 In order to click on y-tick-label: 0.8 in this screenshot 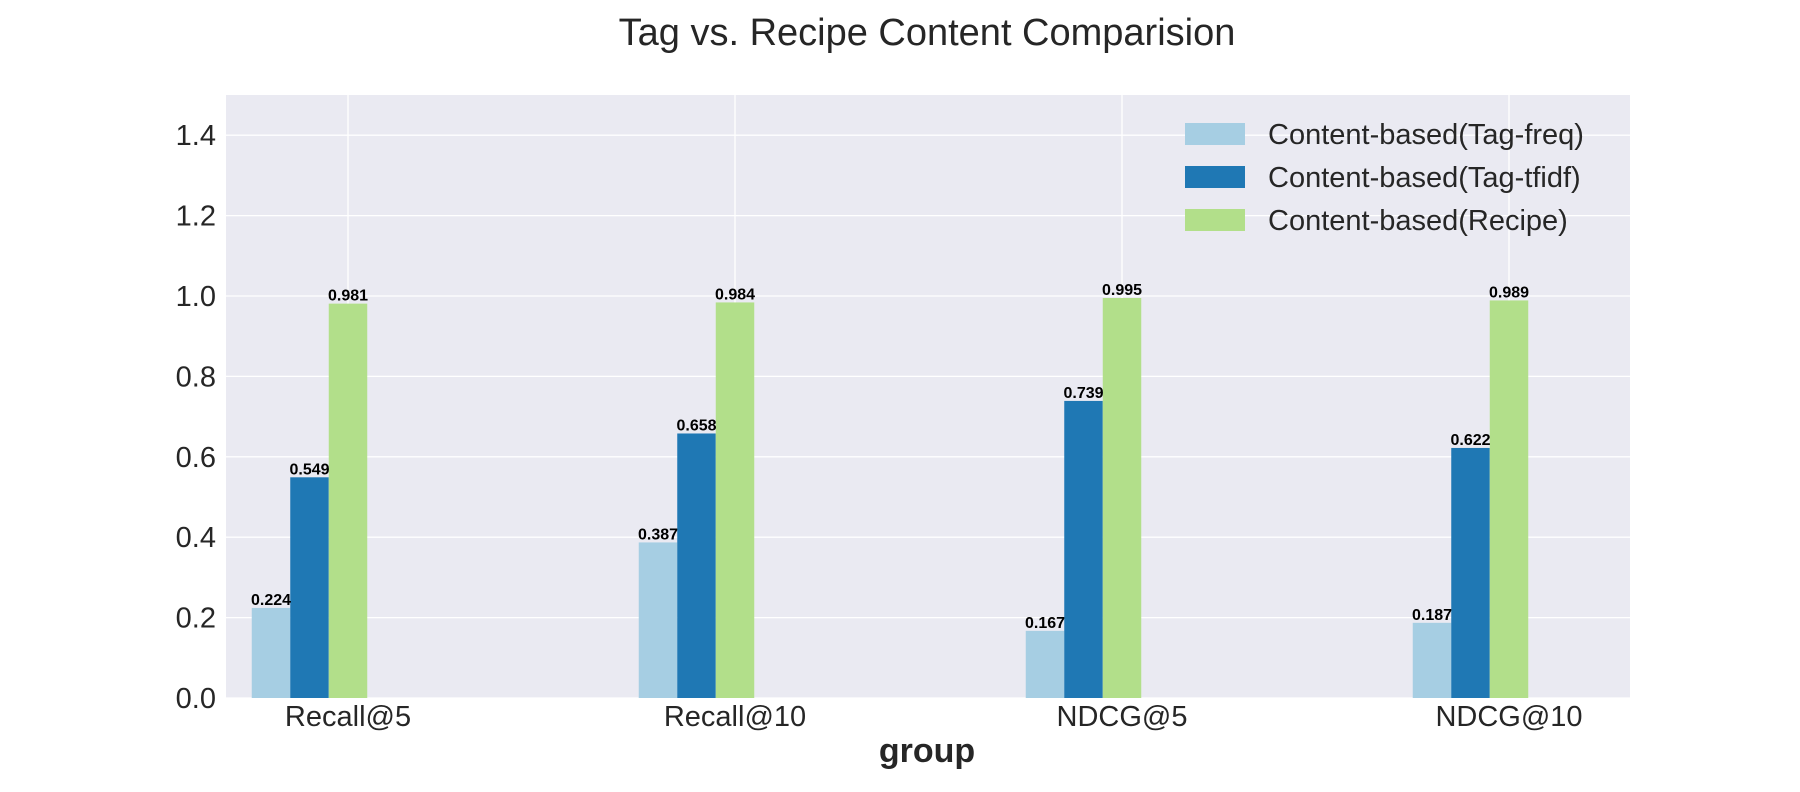, I will do `click(196, 377)`.